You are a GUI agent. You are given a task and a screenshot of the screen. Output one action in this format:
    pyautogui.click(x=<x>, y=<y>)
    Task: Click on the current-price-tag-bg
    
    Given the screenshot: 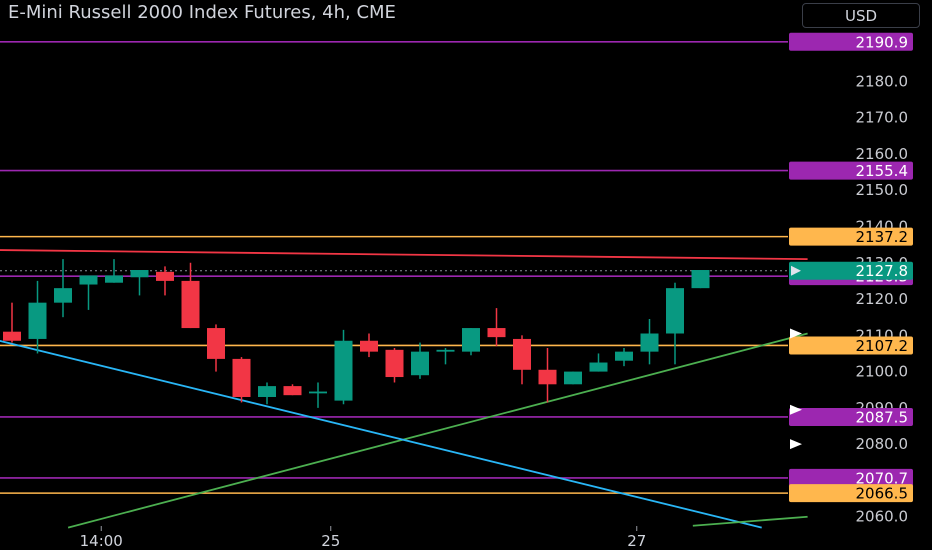 What is the action you would take?
    pyautogui.click(x=851, y=270)
    